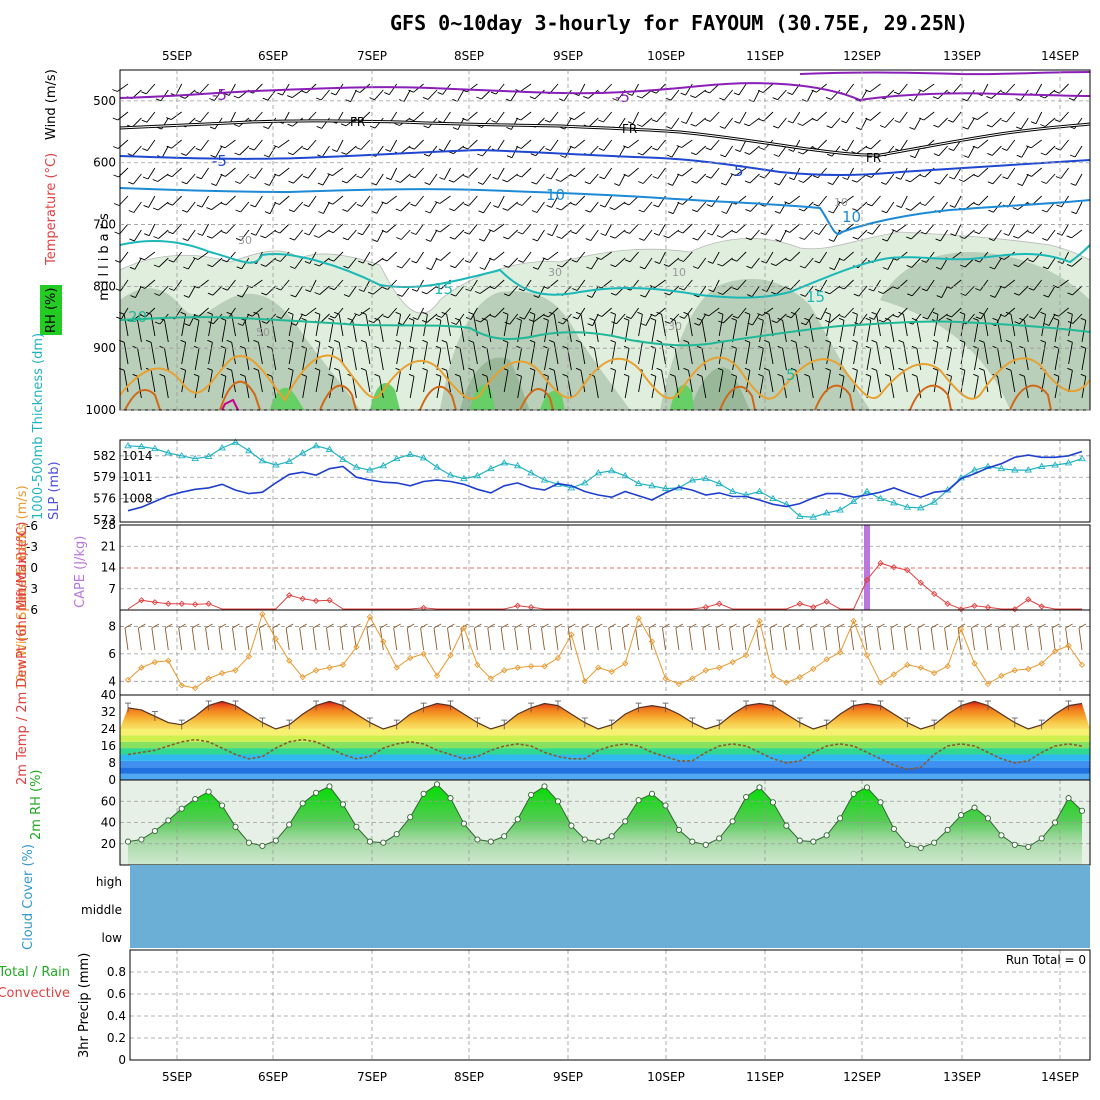  Describe the element at coordinates (739, 171) in the screenshot. I see `contour-label: 5` at that location.